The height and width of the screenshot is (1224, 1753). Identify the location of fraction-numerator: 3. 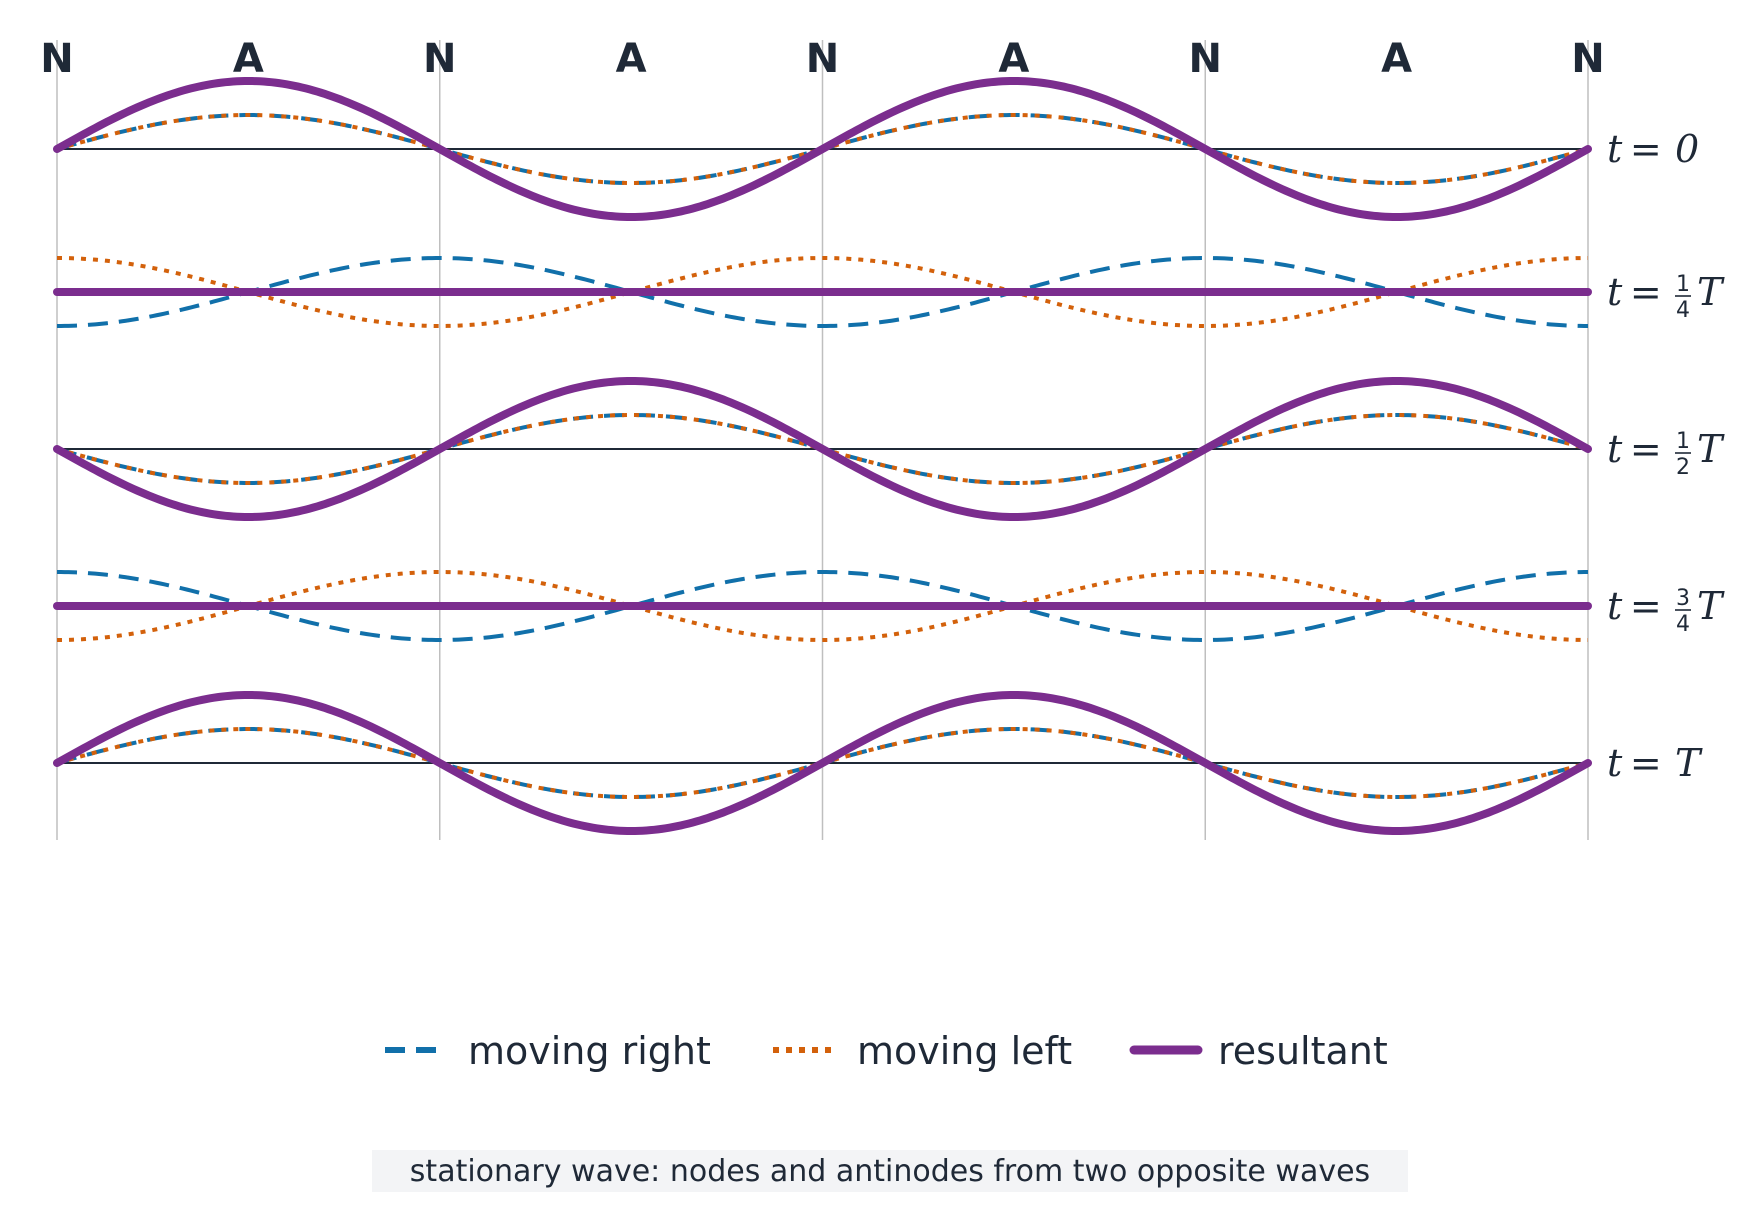
(1683, 598).